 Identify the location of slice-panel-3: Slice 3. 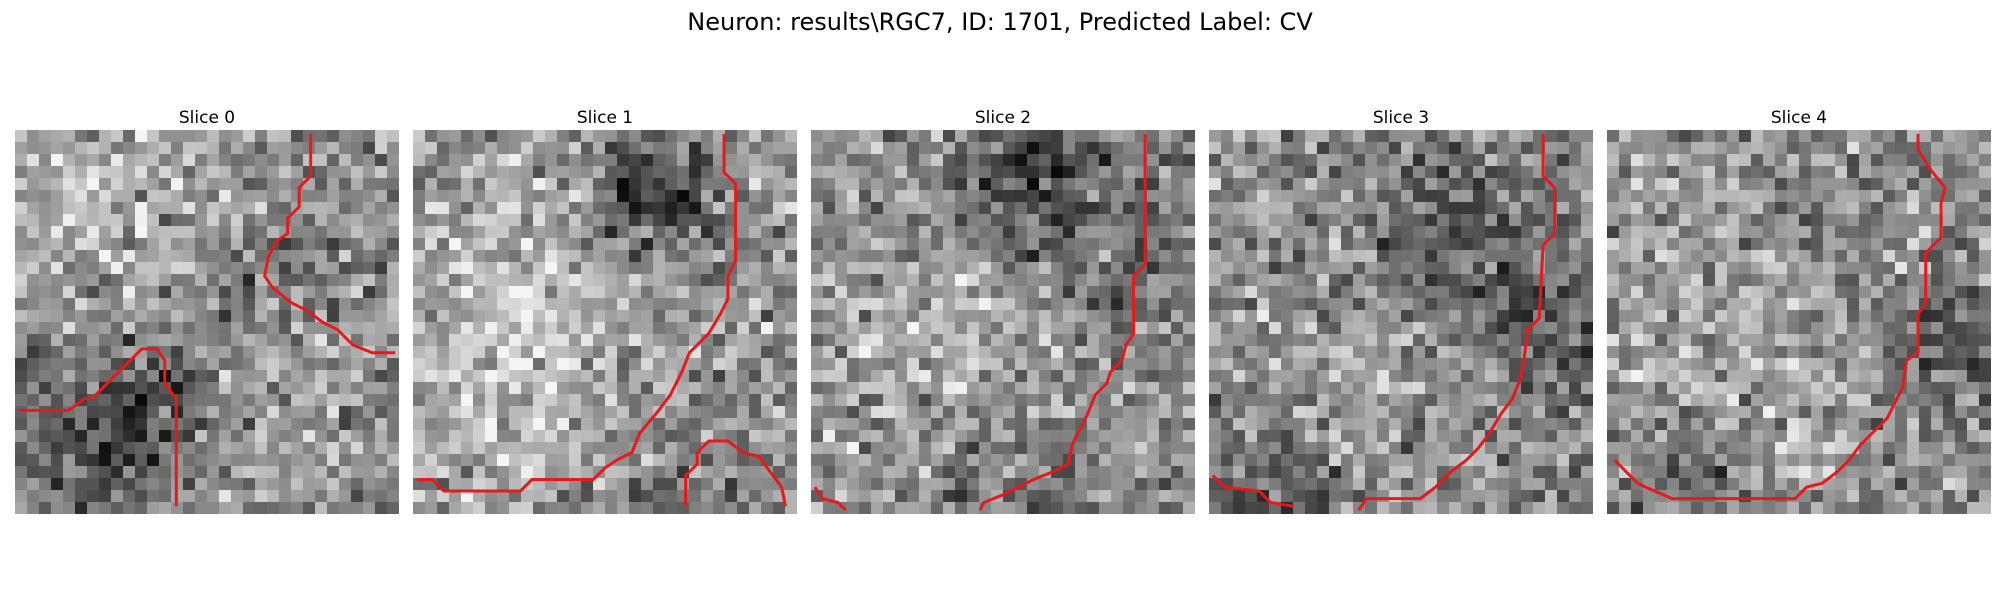
(1401, 310).